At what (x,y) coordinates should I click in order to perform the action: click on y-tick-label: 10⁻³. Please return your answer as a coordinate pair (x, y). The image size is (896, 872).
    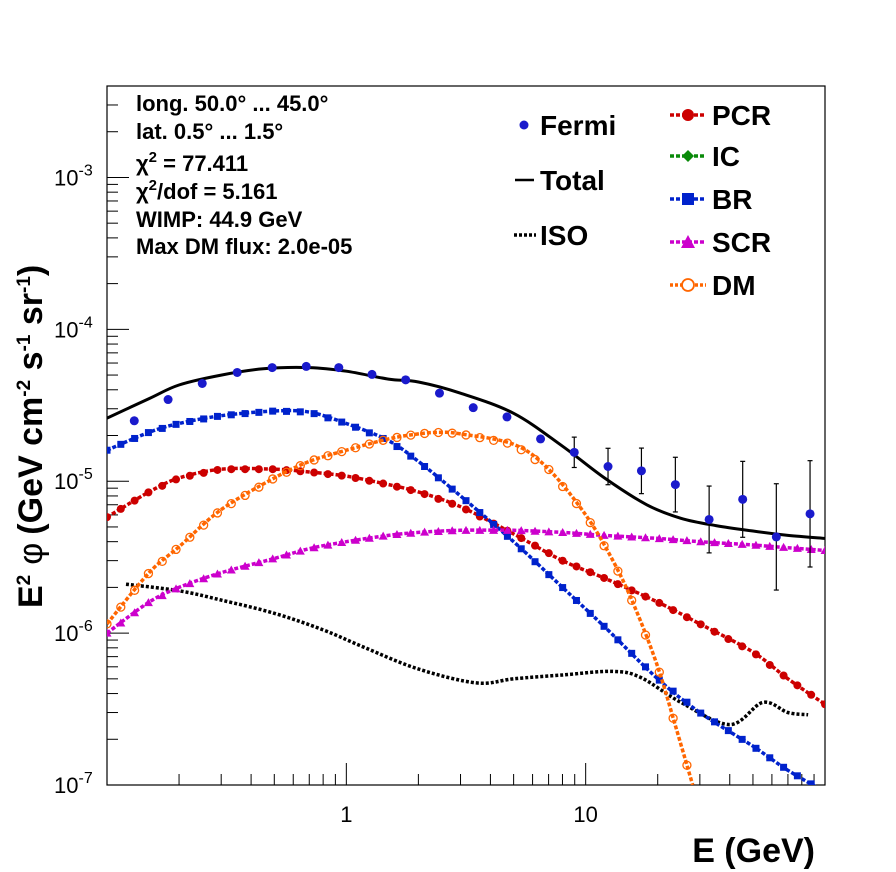
    Looking at the image, I should click on (73, 176).